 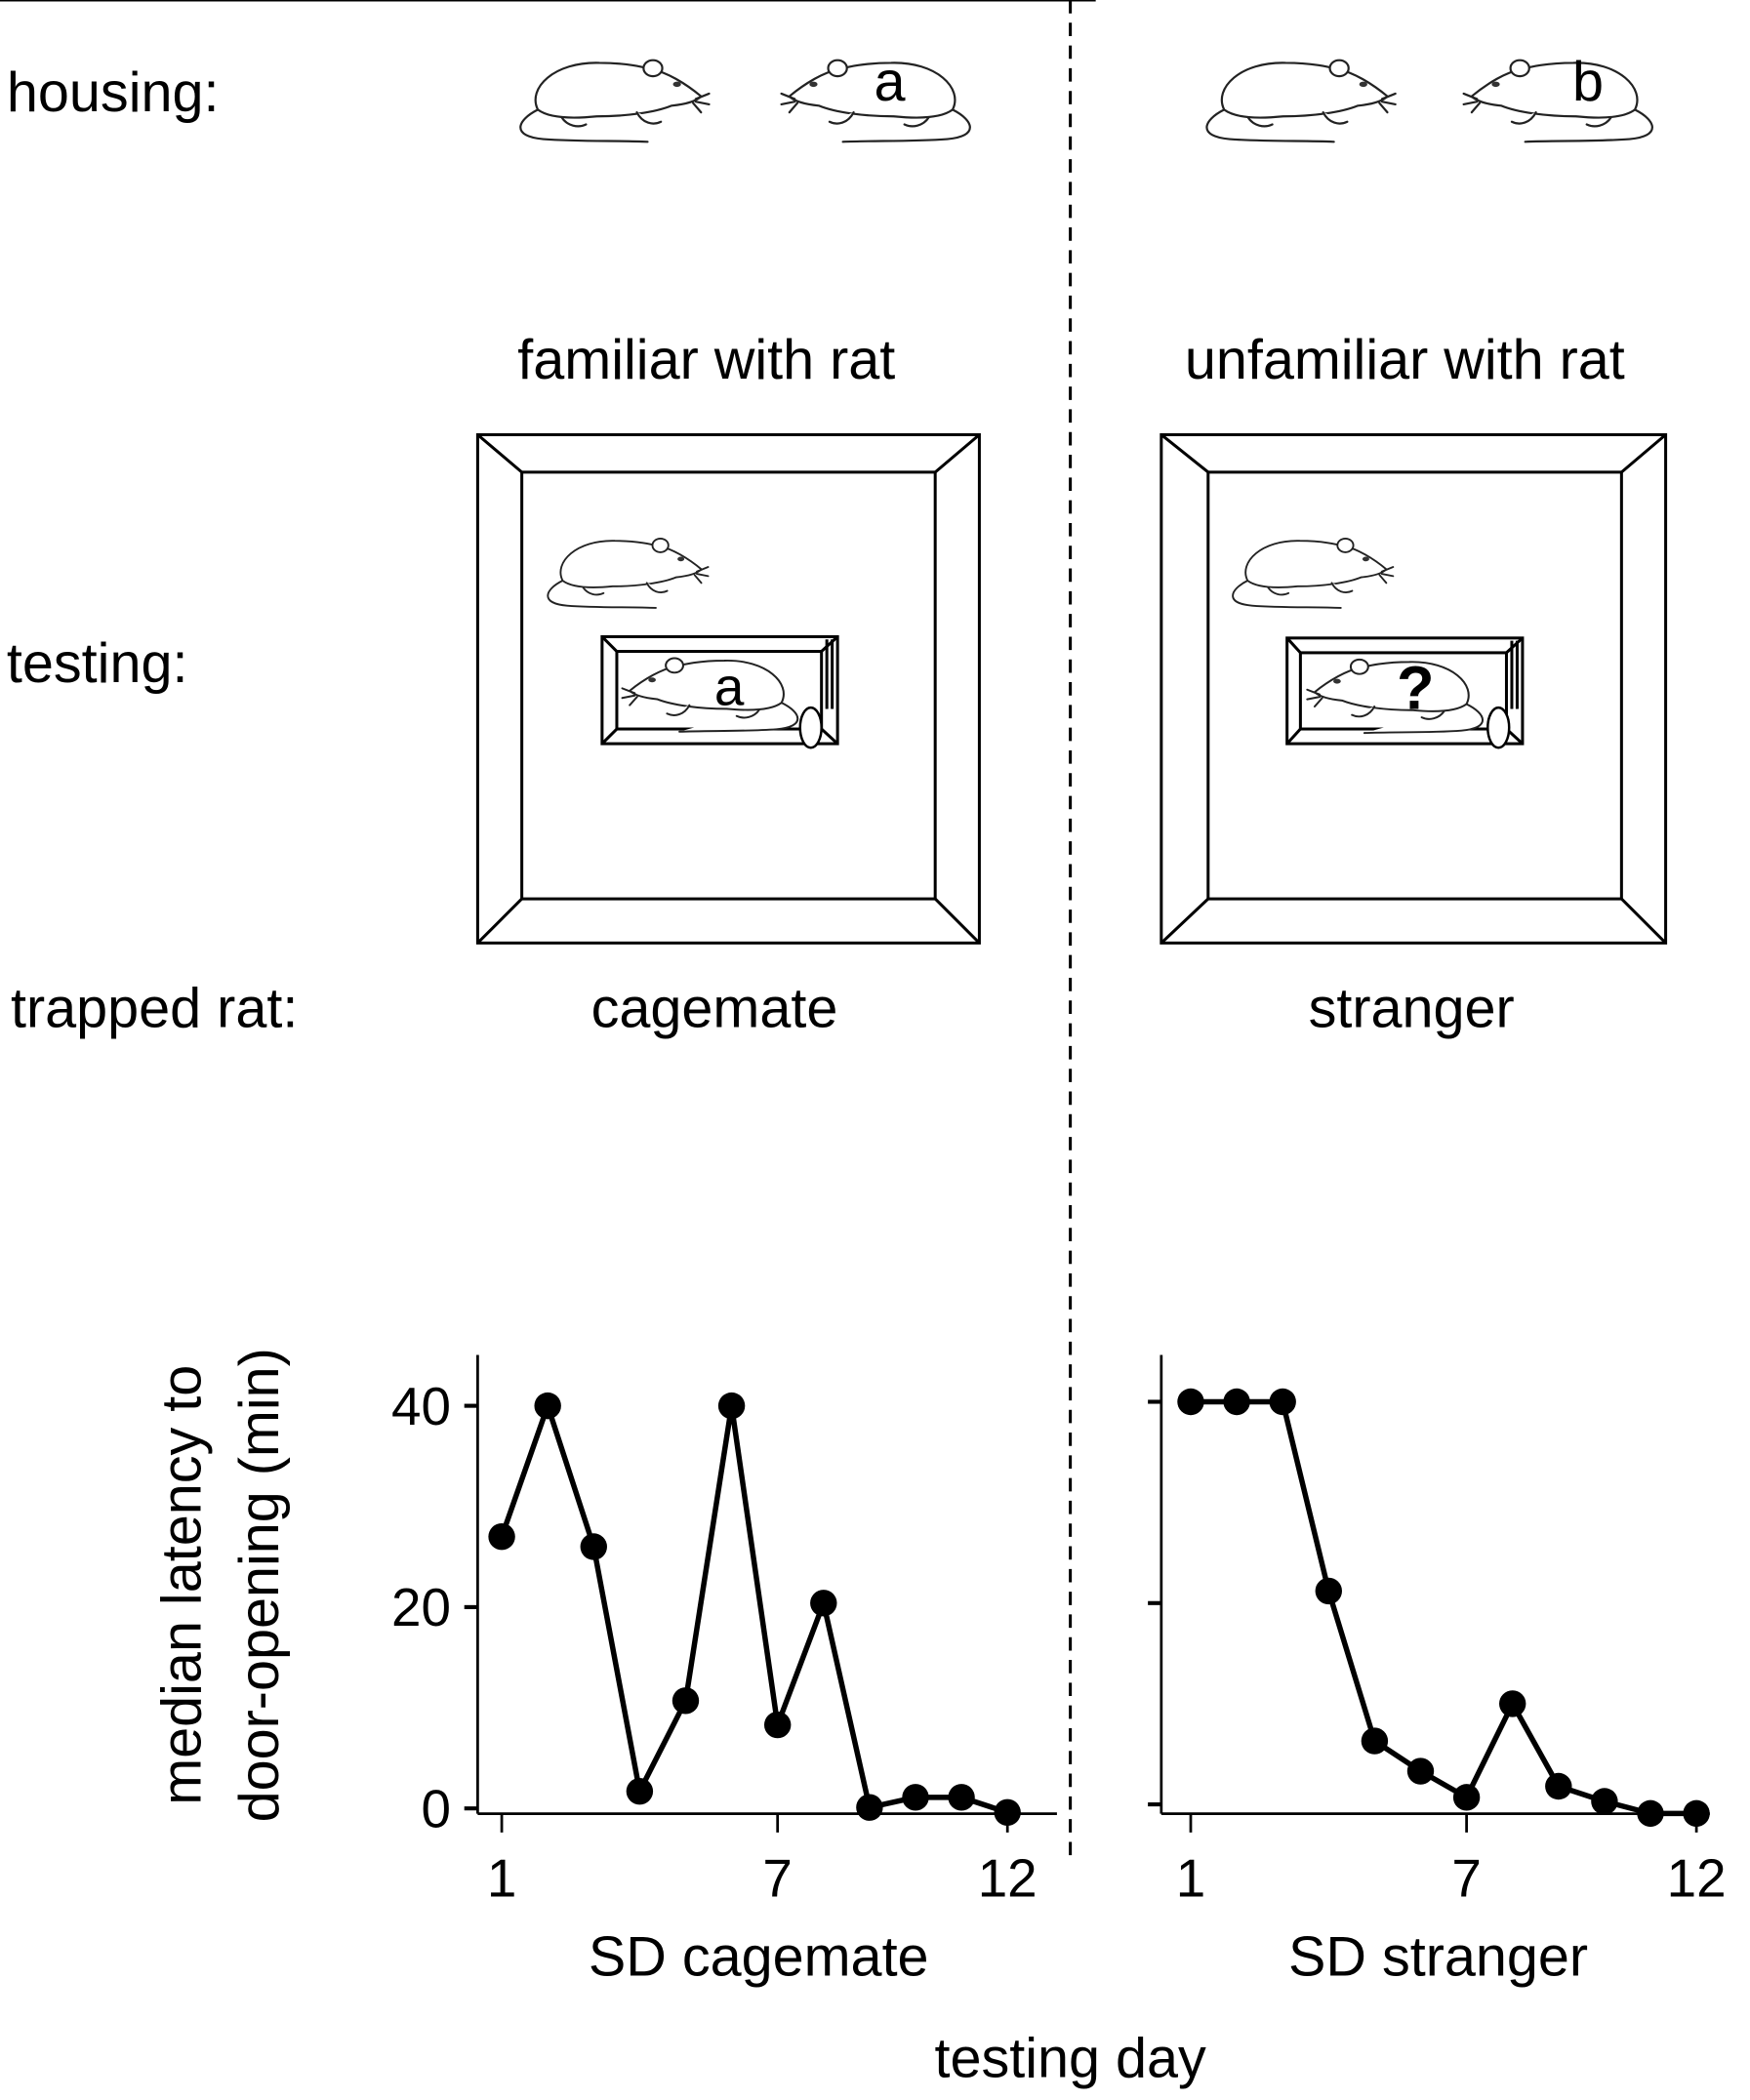 I want to click on rat-icon-free-left, so click(x=628, y=573).